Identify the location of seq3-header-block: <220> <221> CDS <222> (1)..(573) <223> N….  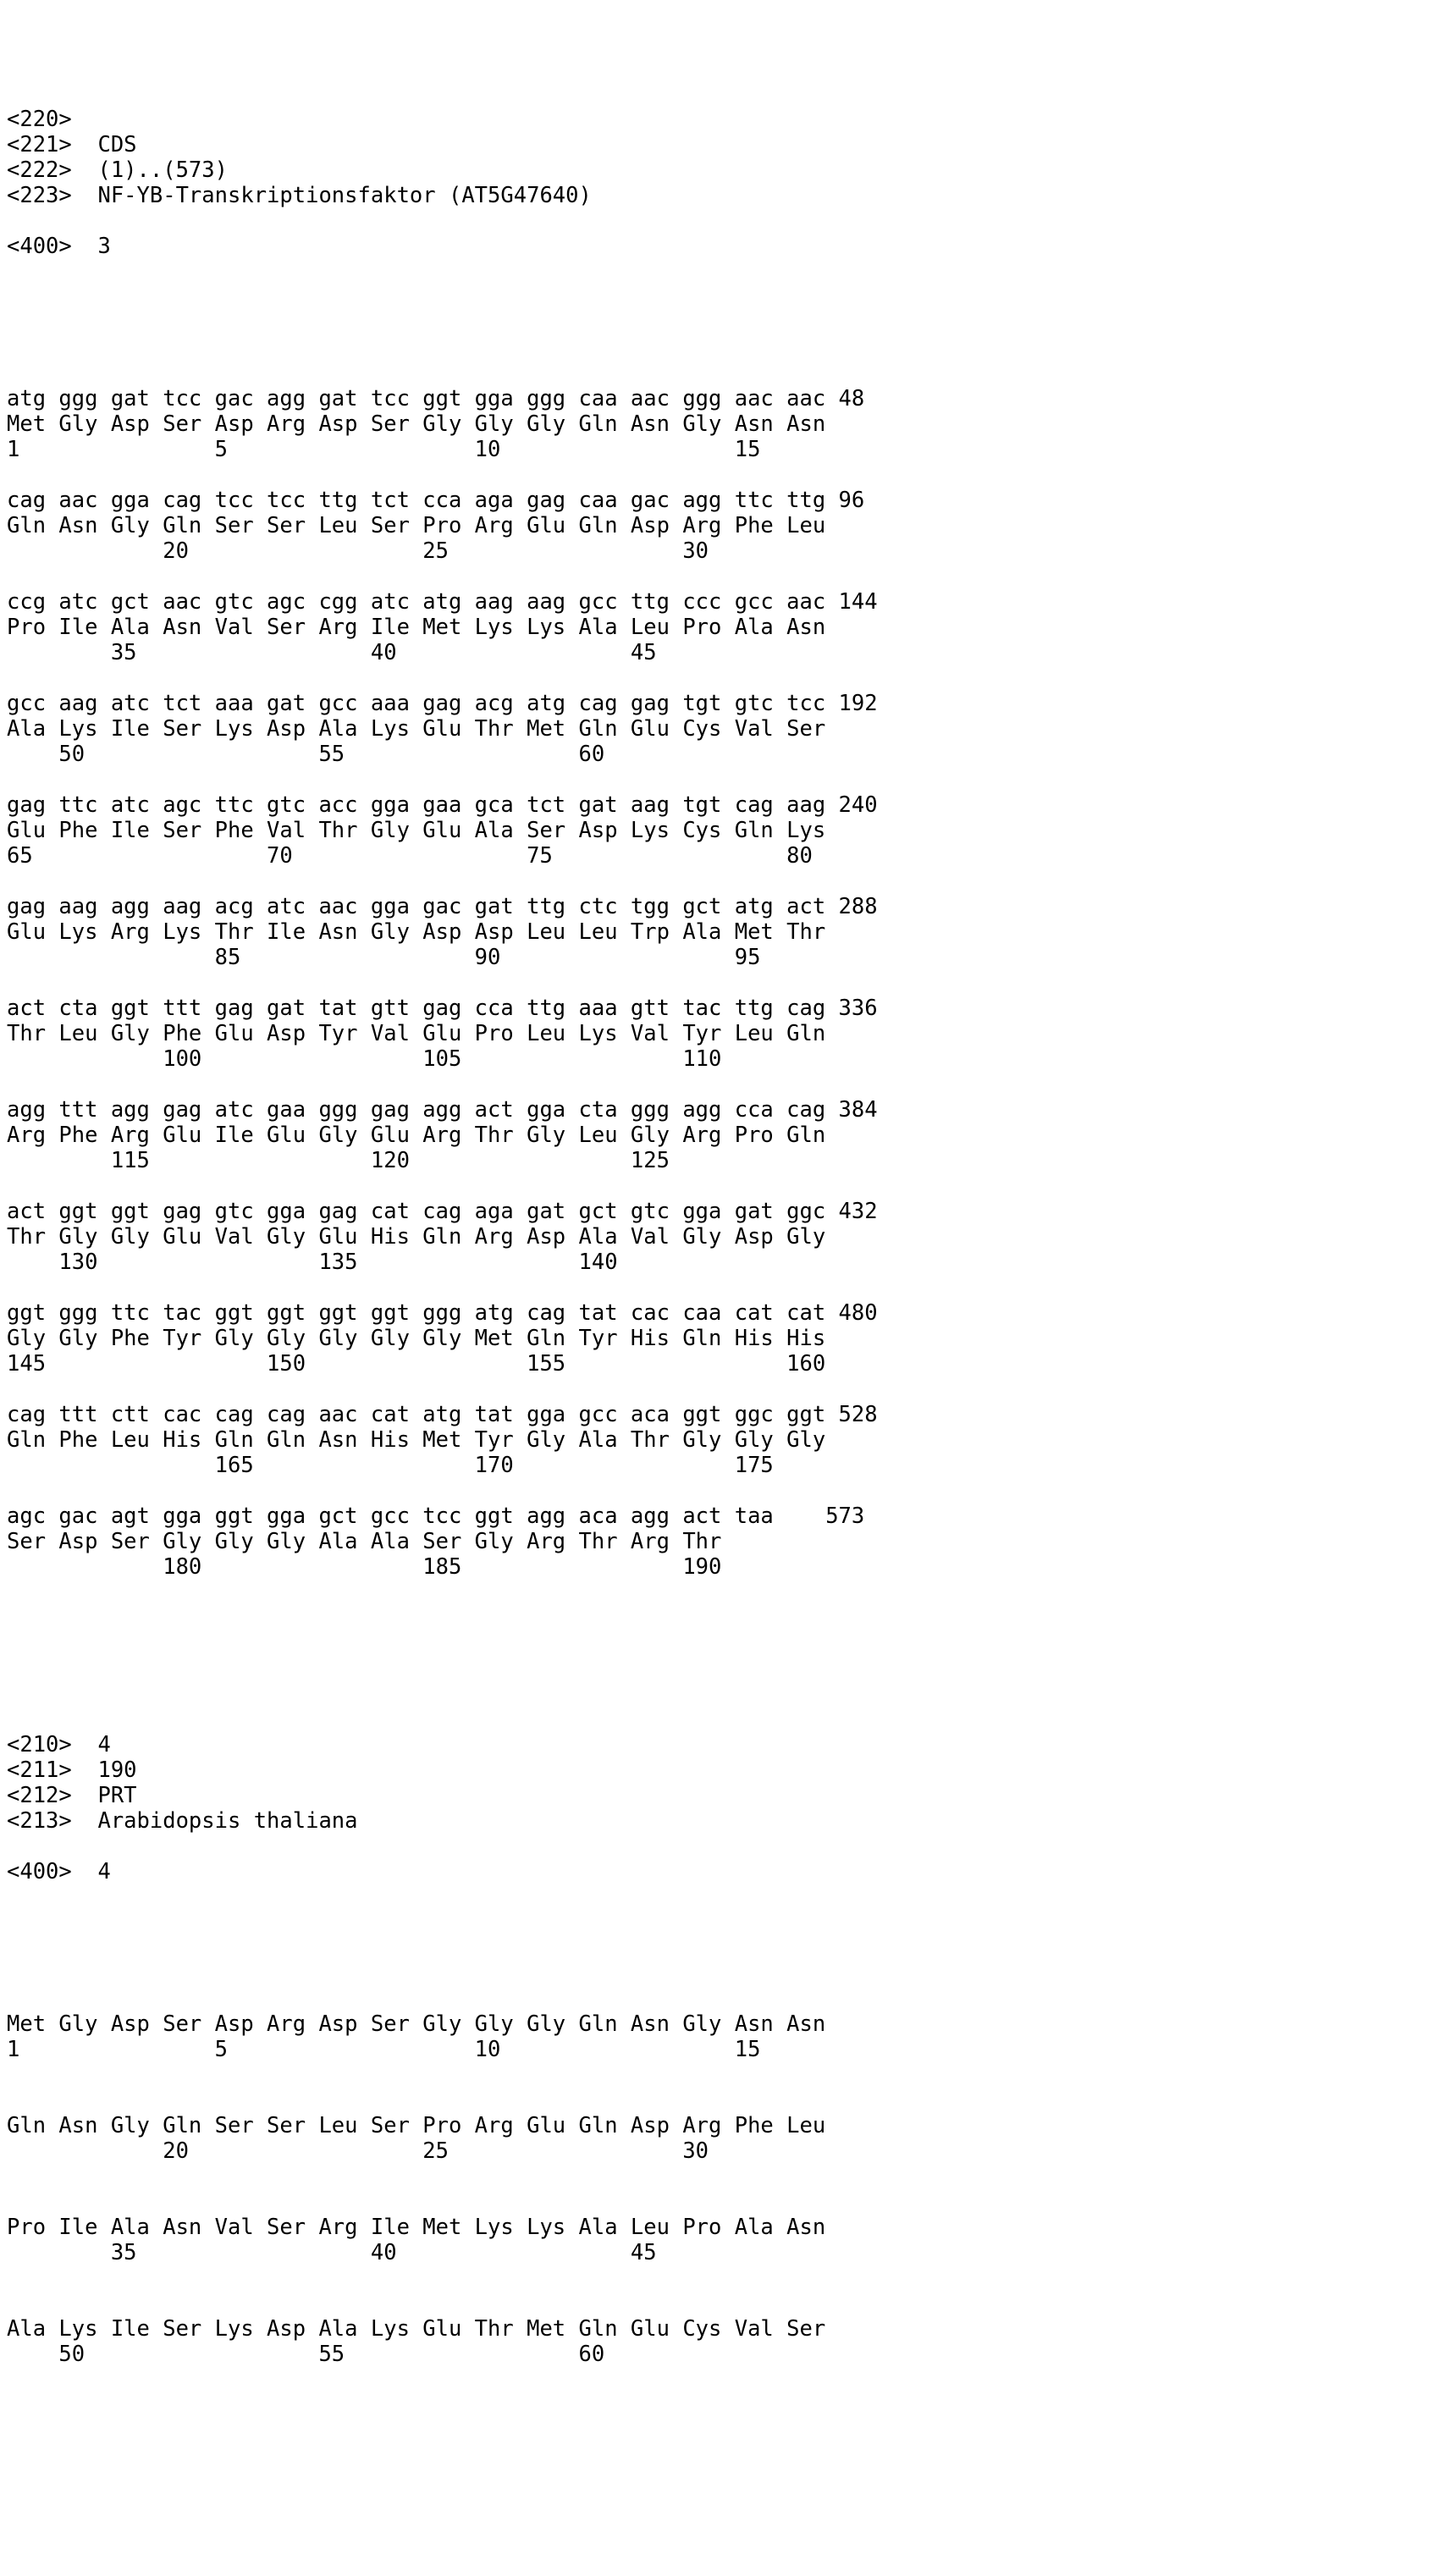
(299, 183).